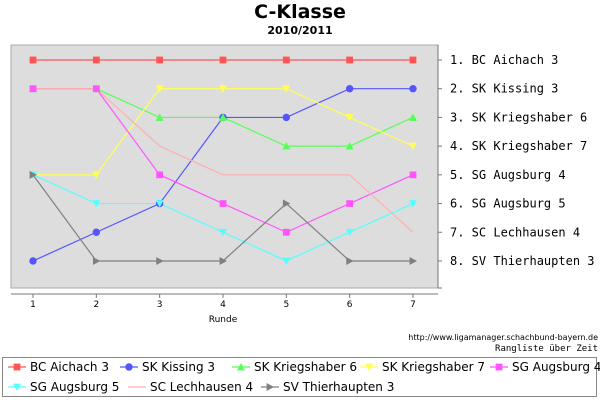 This screenshot has height=400, width=600. Describe the element at coordinates (223, 320) in the screenshot. I see `x-axis-label: Runde` at that location.